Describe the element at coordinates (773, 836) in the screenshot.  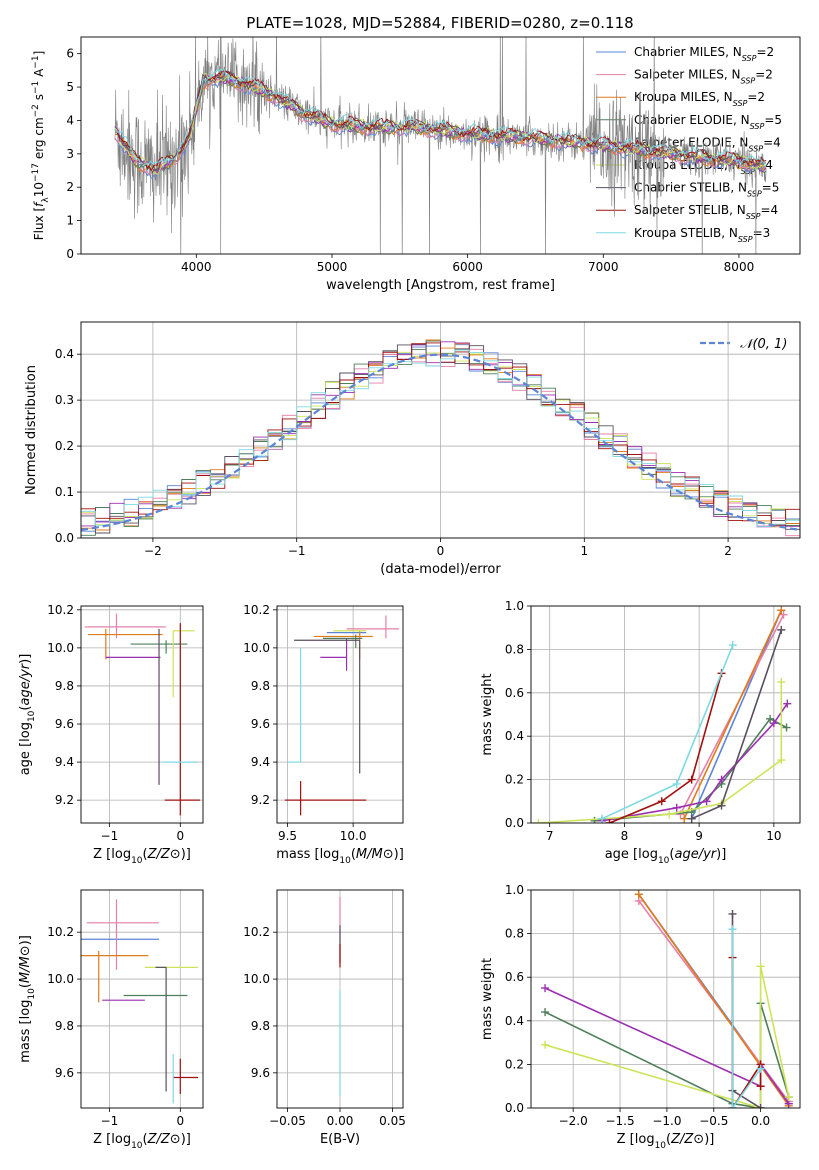
I see `x-tick-label: 10` at that location.